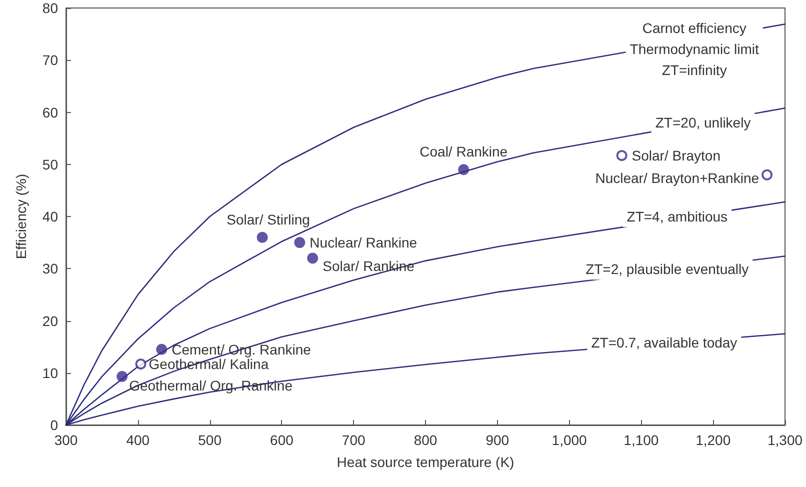 The height and width of the screenshot is (487, 806). What do you see at coordinates (498, 440) in the screenshot?
I see `x-tick-label: 900` at bounding box center [498, 440].